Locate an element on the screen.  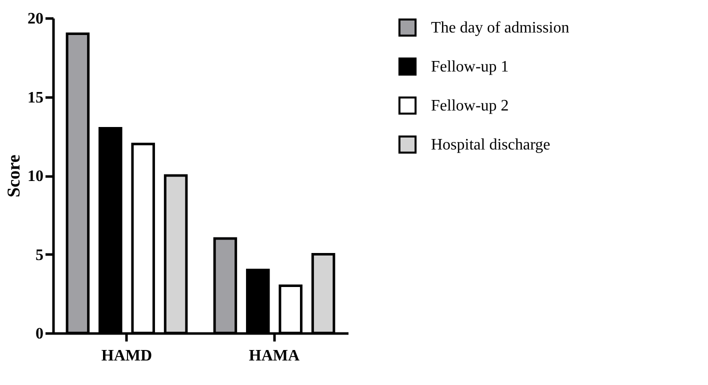
legend-label: Fellow-up 2 is located at coordinates (470, 106).